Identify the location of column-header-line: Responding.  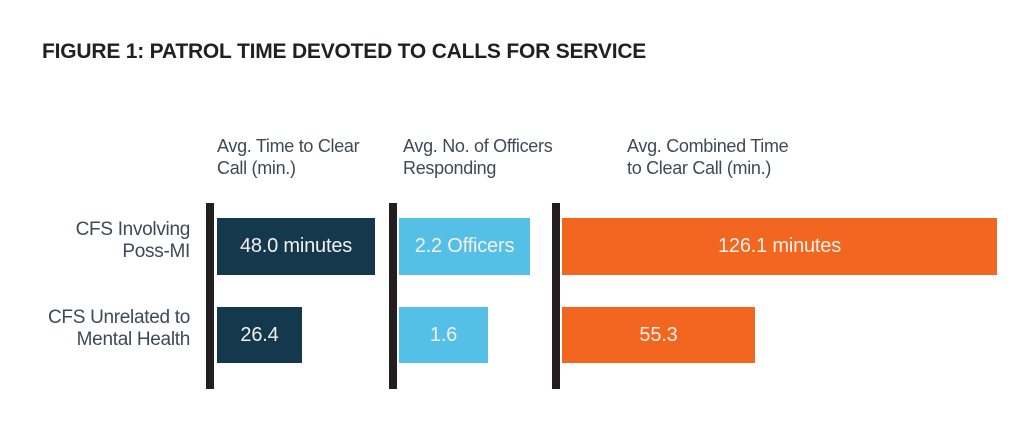
(450, 168).